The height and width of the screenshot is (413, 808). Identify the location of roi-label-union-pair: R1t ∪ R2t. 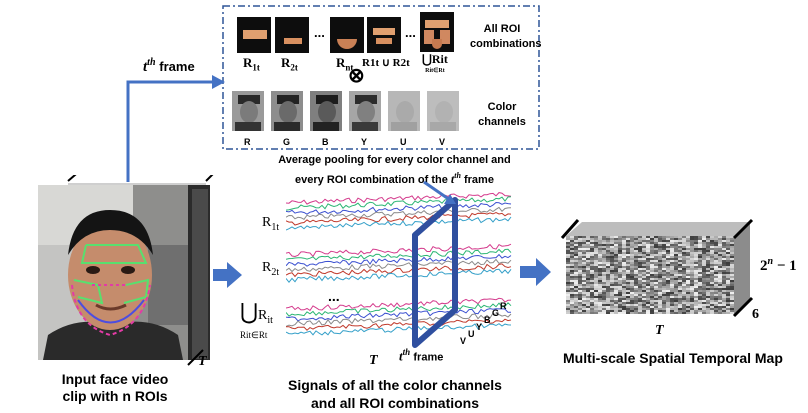
(386, 63).